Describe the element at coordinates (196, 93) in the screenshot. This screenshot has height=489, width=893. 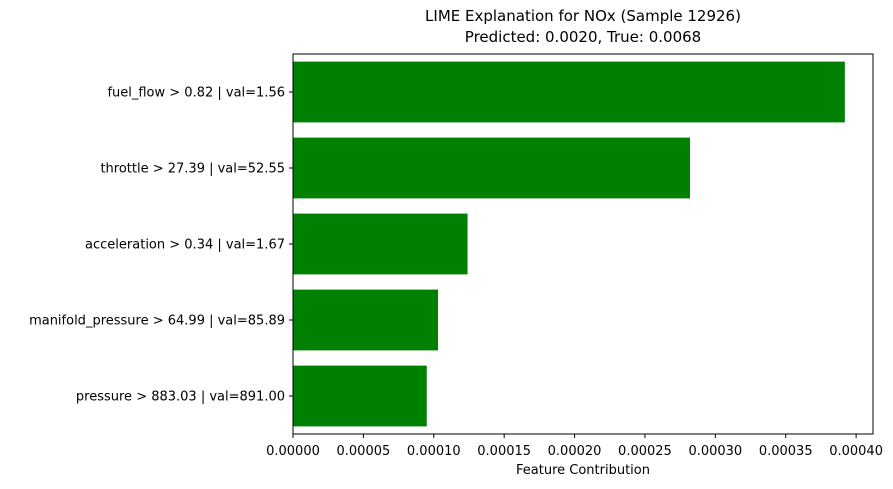
I see `y-tick-label: fuel_flow > 0.82 | val=1.56` at that location.